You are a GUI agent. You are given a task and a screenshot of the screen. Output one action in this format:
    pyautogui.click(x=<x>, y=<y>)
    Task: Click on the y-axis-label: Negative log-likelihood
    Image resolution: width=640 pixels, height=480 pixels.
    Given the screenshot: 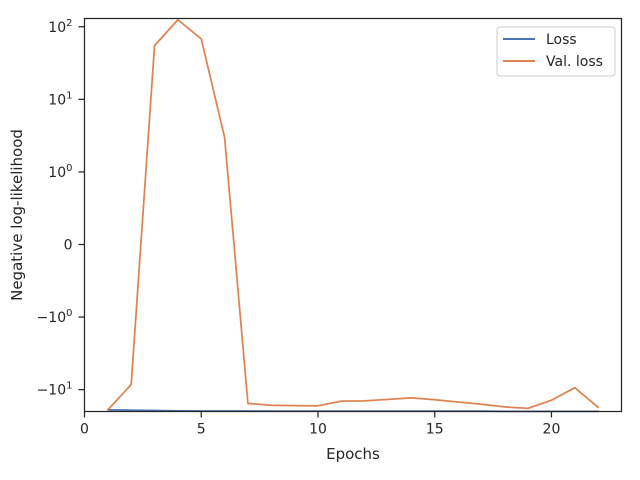 What is the action you would take?
    pyautogui.click(x=17, y=215)
    